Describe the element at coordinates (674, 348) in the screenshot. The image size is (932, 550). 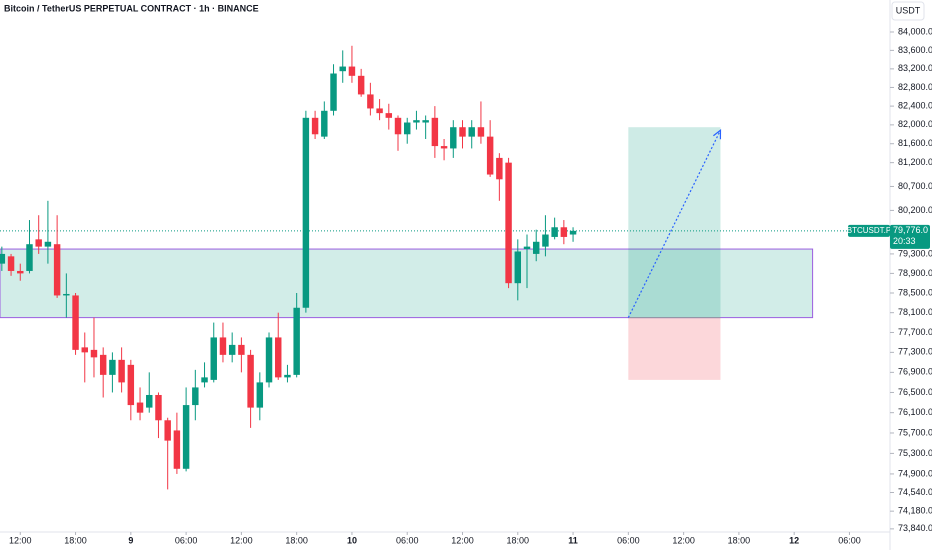
I see `stop-area` at that location.